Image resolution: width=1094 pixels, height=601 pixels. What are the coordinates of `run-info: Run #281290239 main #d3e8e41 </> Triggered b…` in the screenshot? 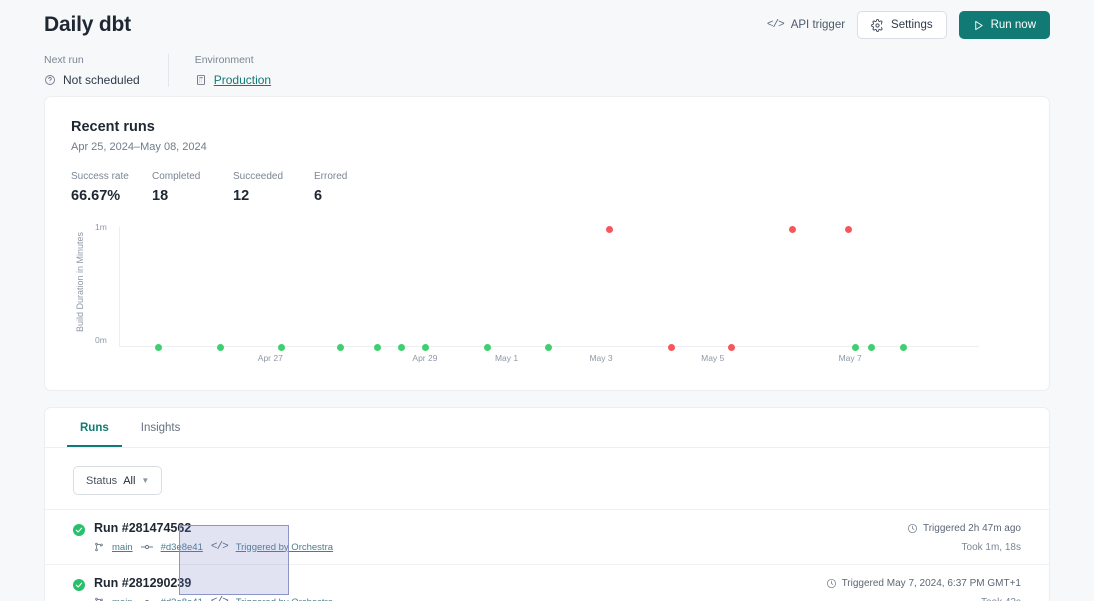 It's located at (213, 588).